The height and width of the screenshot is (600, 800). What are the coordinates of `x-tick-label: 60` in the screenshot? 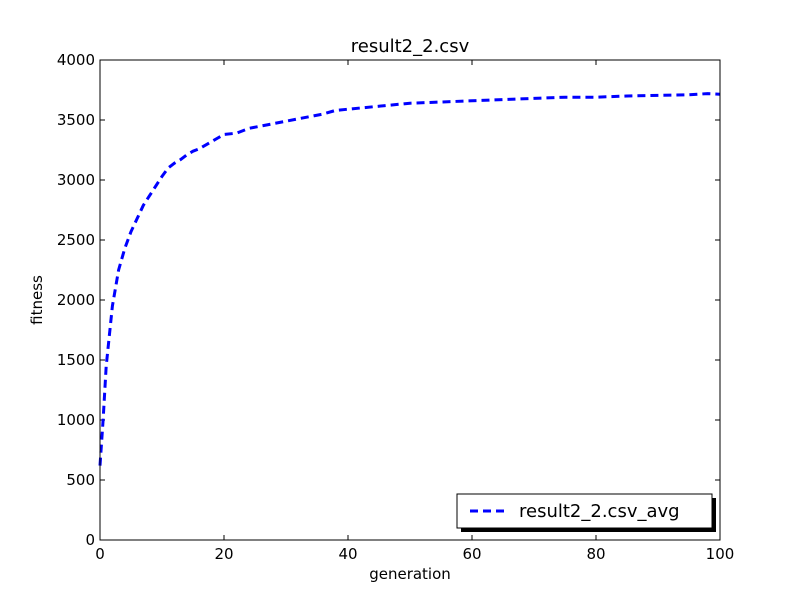 It's located at (471, 554).